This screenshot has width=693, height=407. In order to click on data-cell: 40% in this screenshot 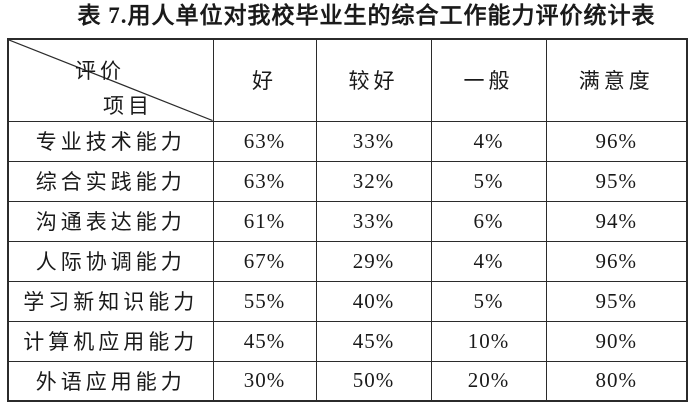, I will do `click(373, 301)`.